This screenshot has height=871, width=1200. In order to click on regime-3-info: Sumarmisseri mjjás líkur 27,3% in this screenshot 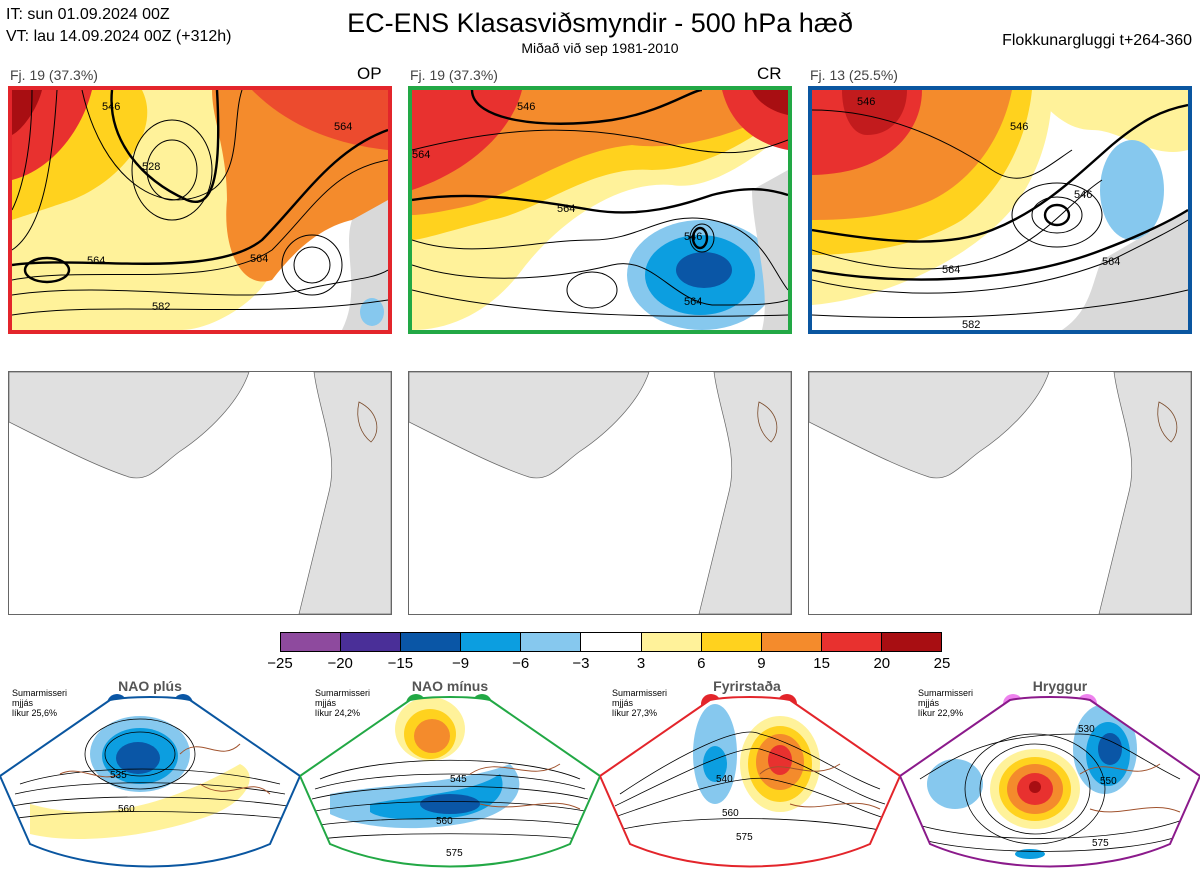, I will do `click(639, 703)`.